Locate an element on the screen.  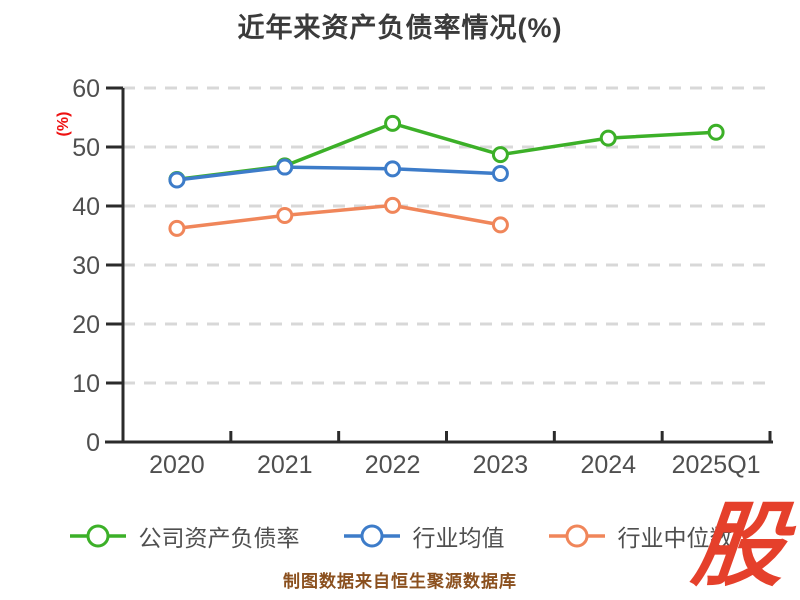
legend-item-2: 行业中位数 is located at coordinates (640, 536).